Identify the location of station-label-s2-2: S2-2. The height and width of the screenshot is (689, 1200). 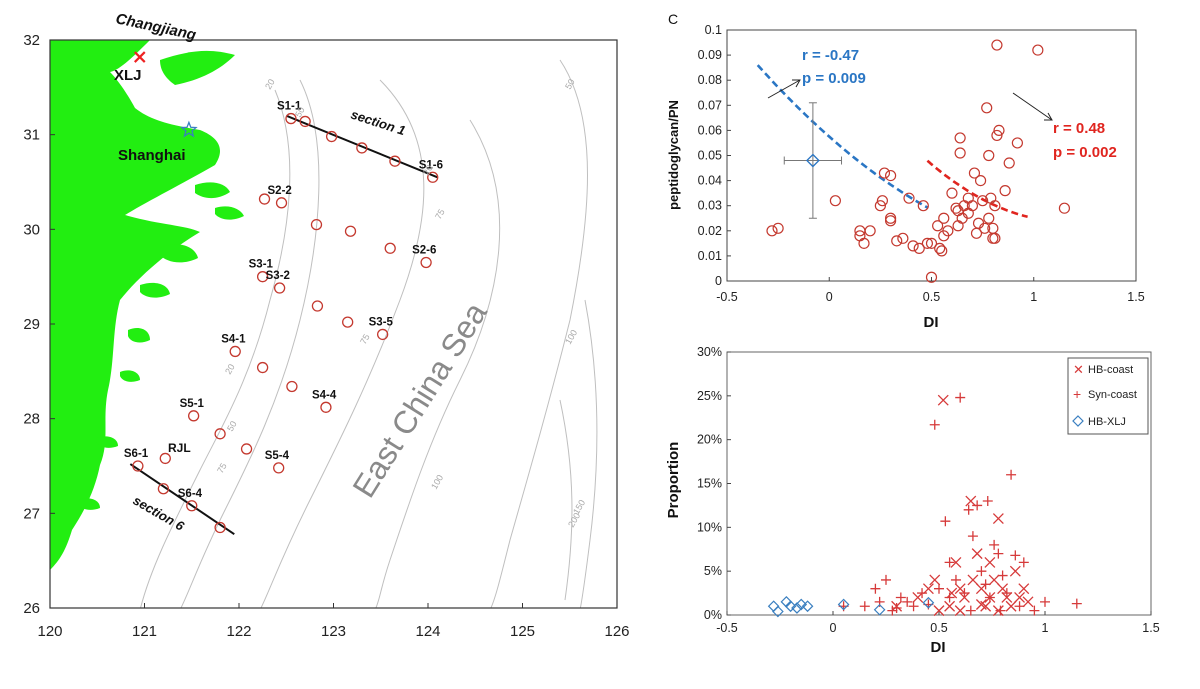
(280, 191).